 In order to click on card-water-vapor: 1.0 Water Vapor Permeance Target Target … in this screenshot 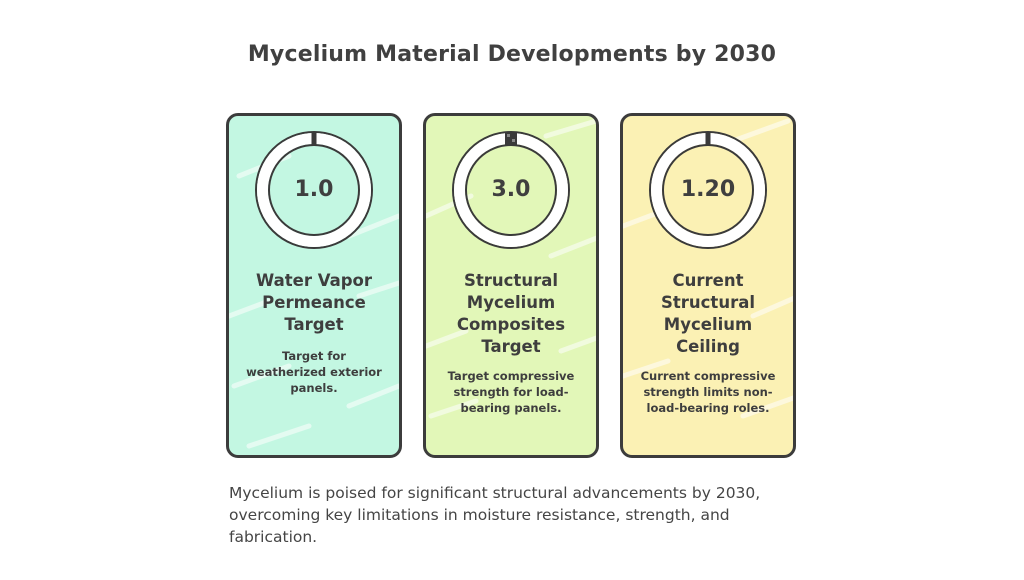, I will do `click(314, 285)`.